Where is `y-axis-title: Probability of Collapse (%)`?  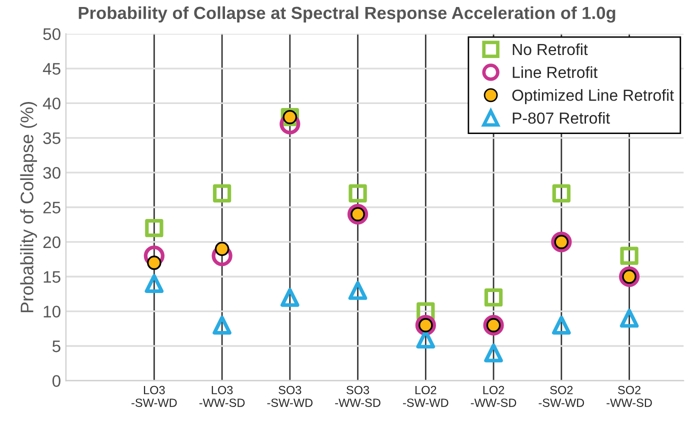 y-axis-title: Probability of Collapse (%) is located at coordinates (28, 207).